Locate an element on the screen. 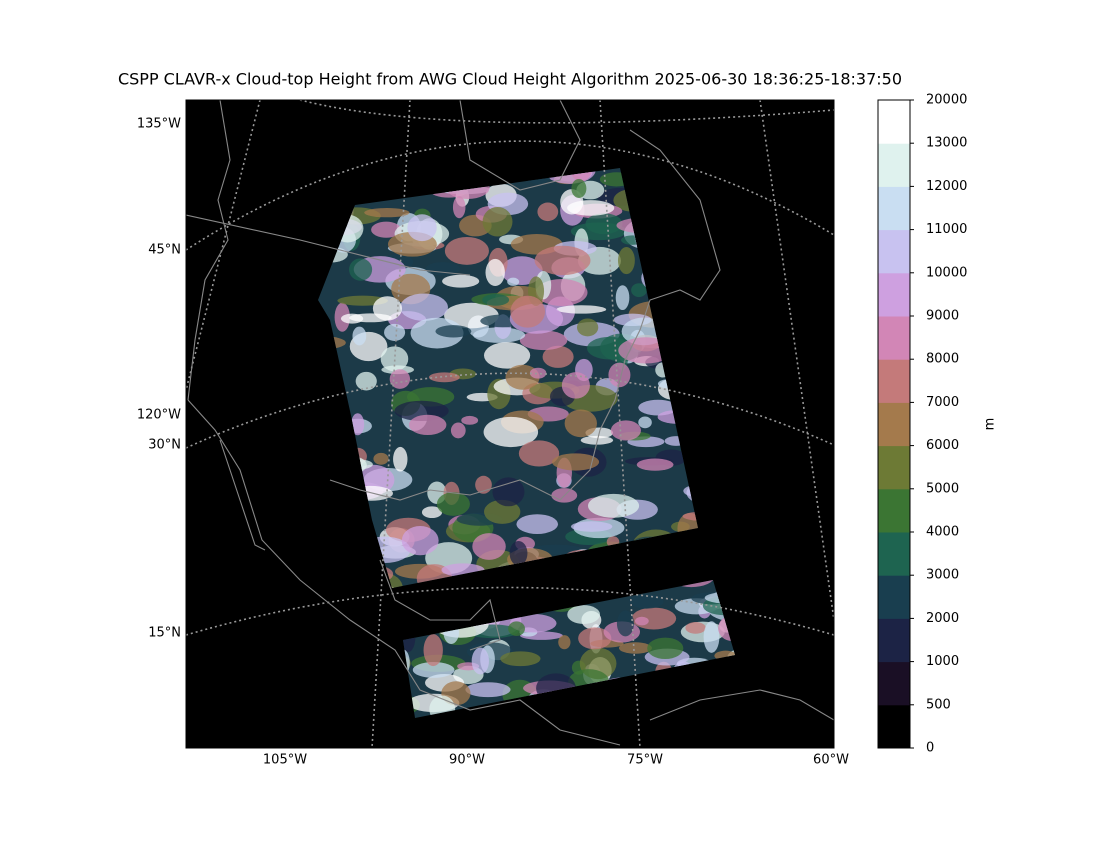  colorbar-tick-label: 11000 is located at coordinates (946, 229).